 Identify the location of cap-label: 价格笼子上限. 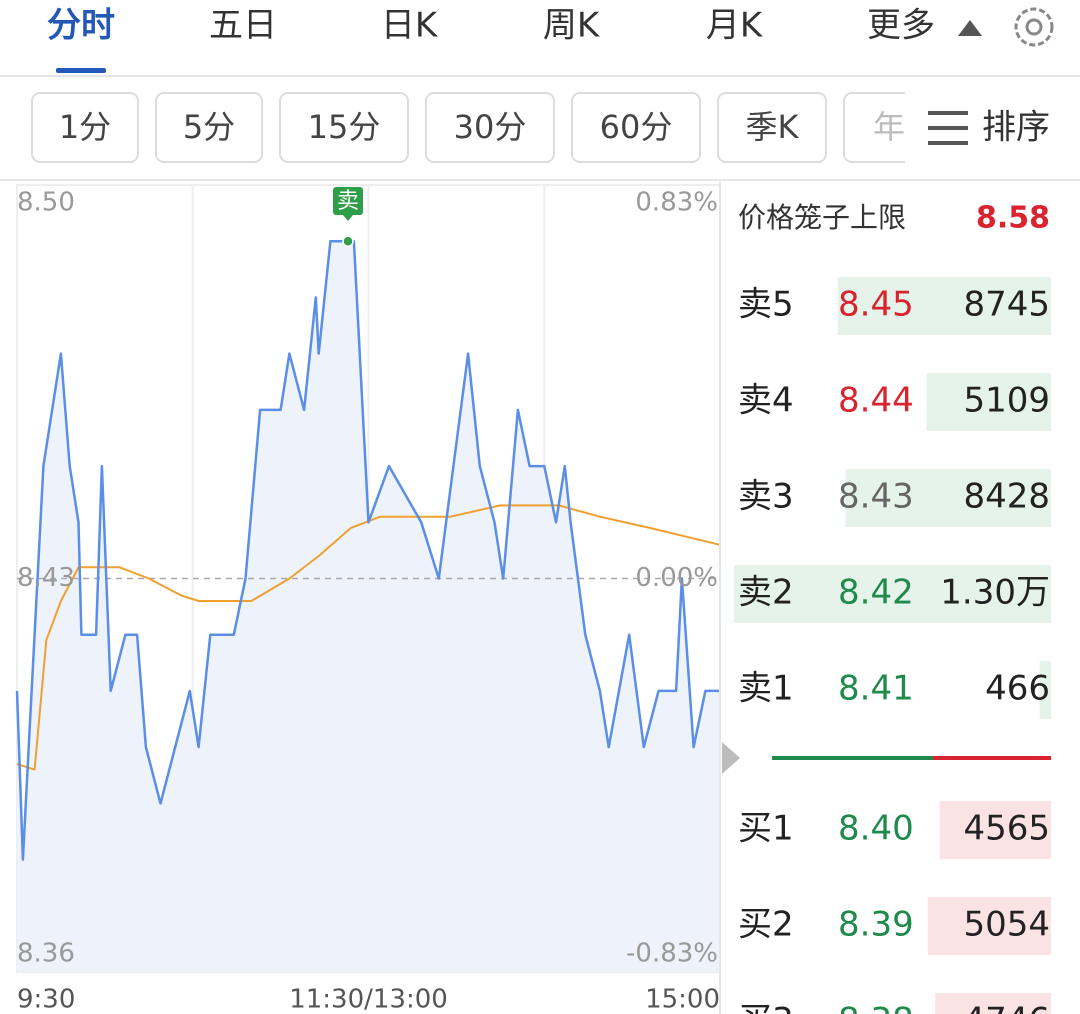
(822, 217).